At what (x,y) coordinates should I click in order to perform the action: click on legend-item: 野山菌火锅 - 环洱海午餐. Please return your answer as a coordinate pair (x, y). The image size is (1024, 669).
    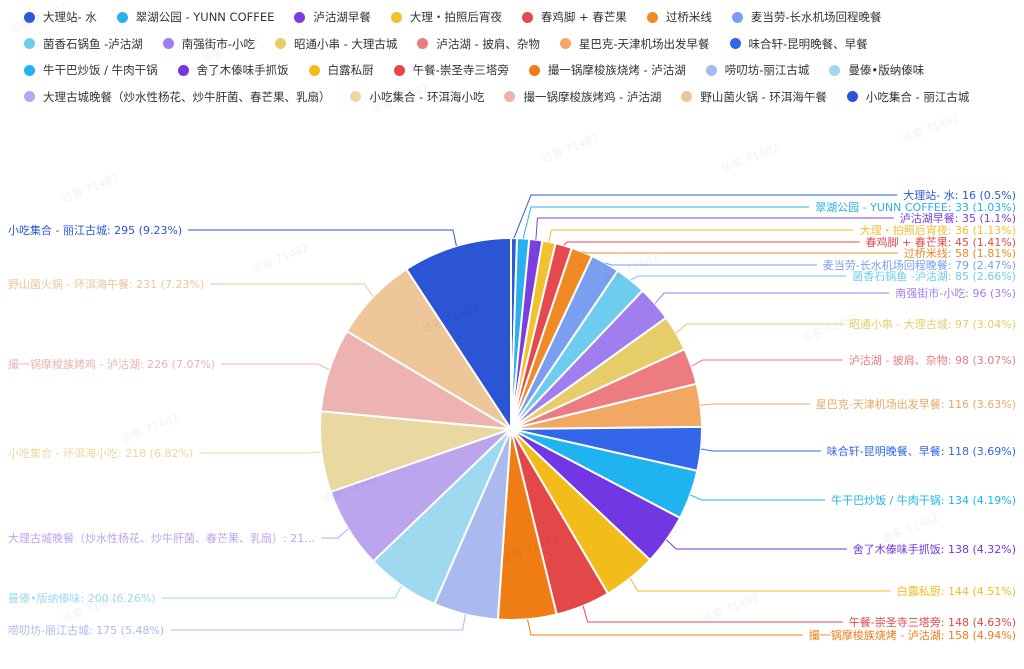
    Looking at the image, I should click on (754, 97).